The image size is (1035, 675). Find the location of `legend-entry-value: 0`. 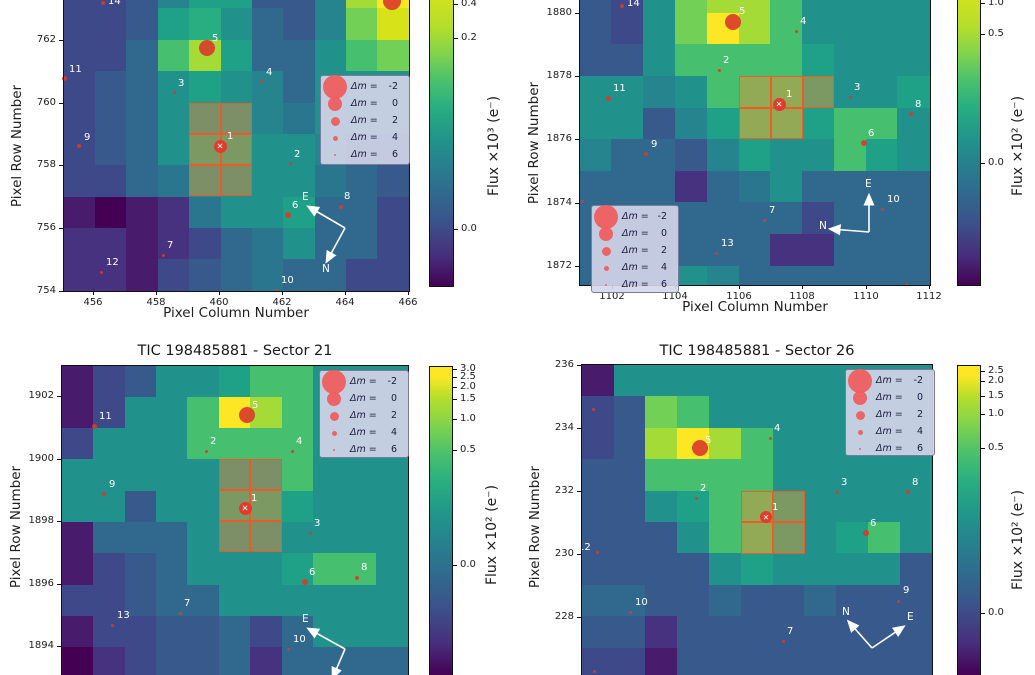

legend-entry-value: 0 is located at coordinates (393, 398).